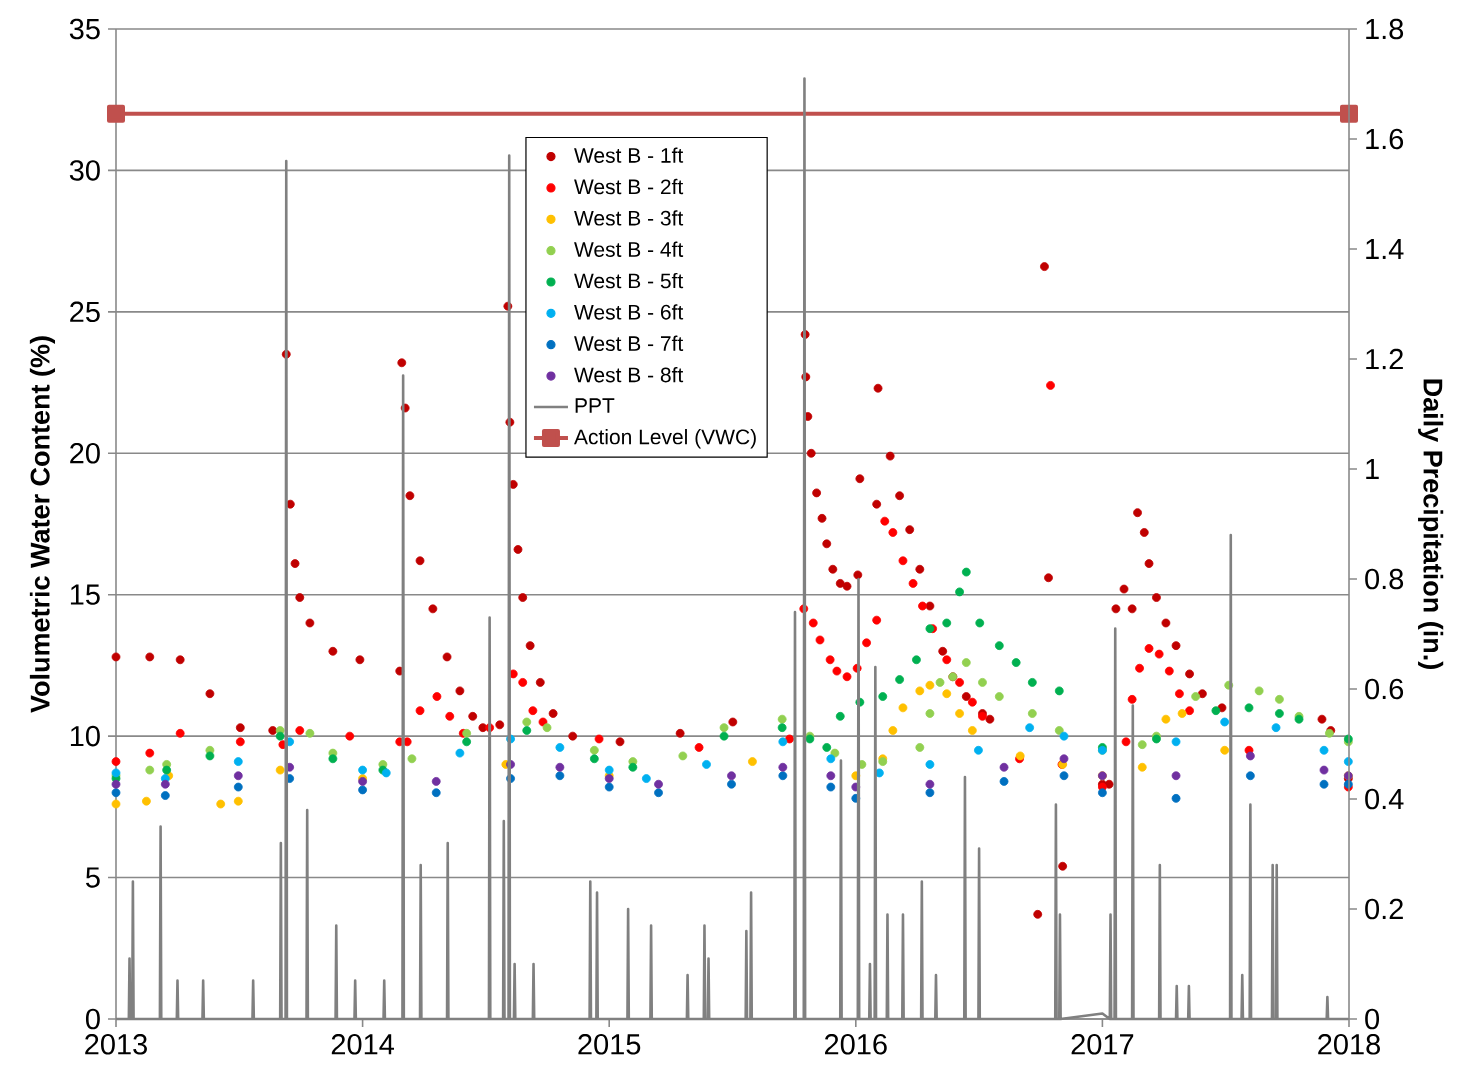 This screenshot has height=1070, width=1468. What do you see at coordinates (85, 453) in the screenshot?
I see `y-tick-label: 20` at bounding box center [85, 453].